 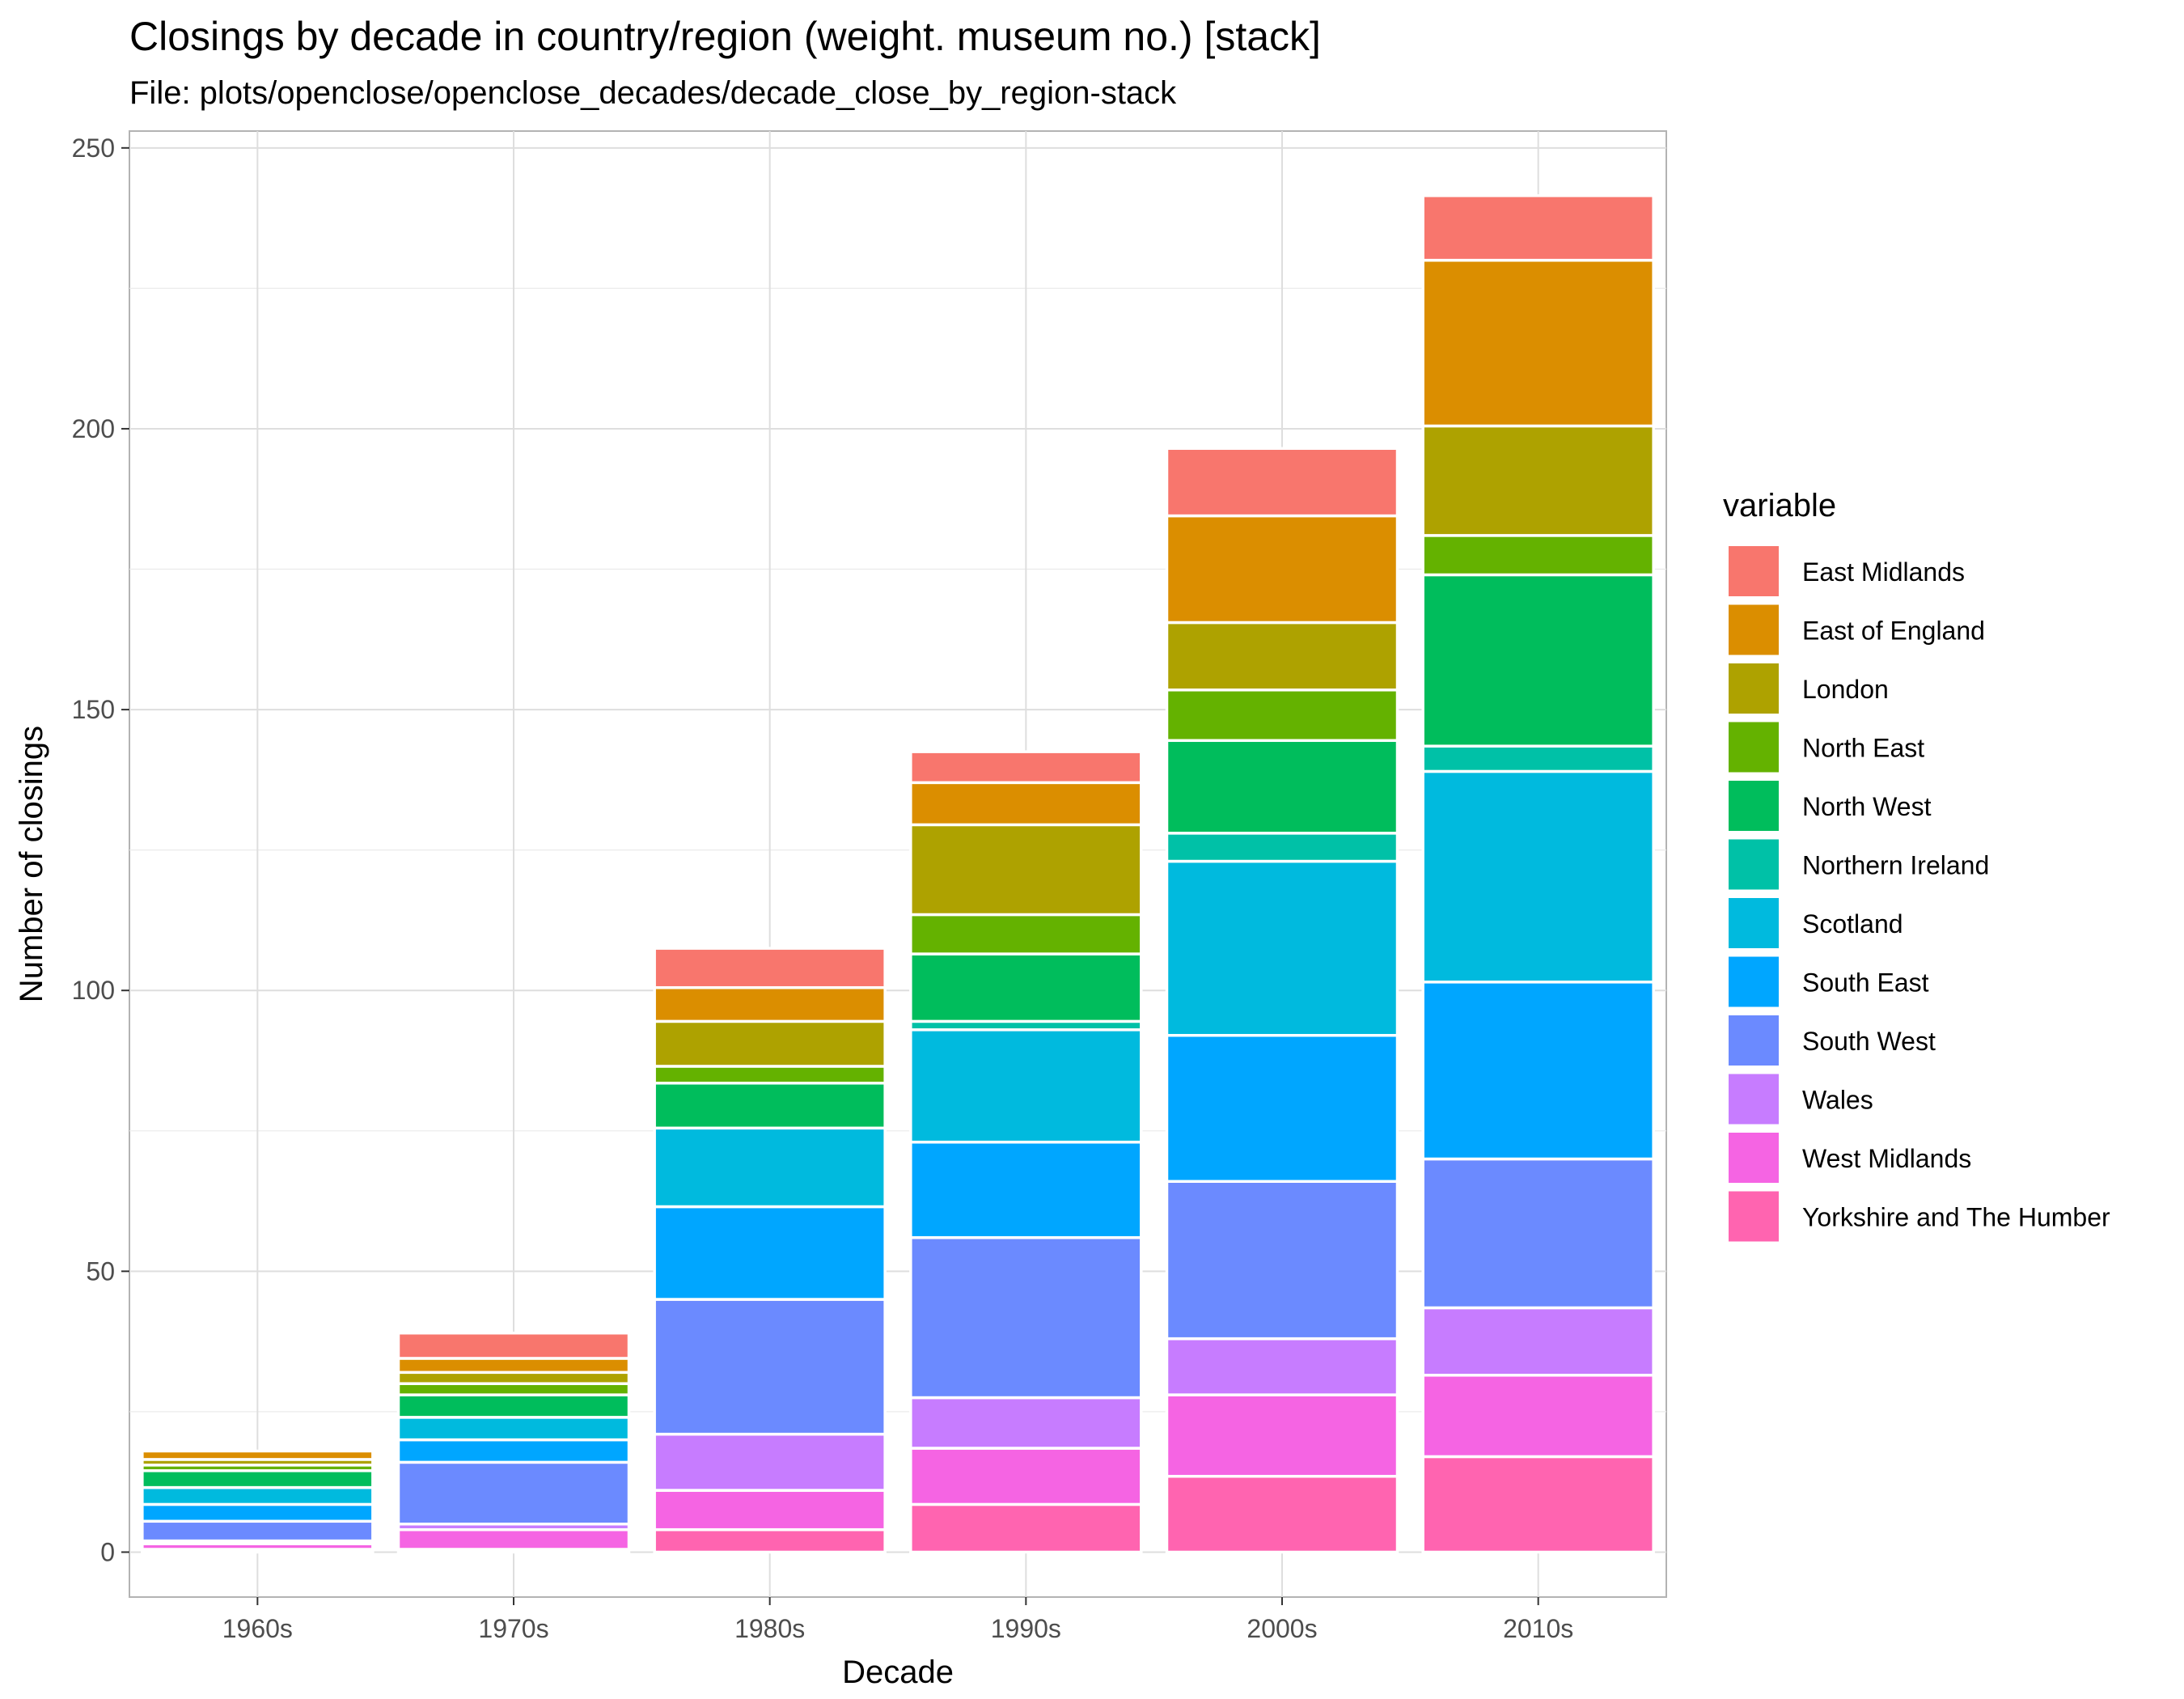 I want to click on x-axis-title: Decade, so click(x=898, y=1672).